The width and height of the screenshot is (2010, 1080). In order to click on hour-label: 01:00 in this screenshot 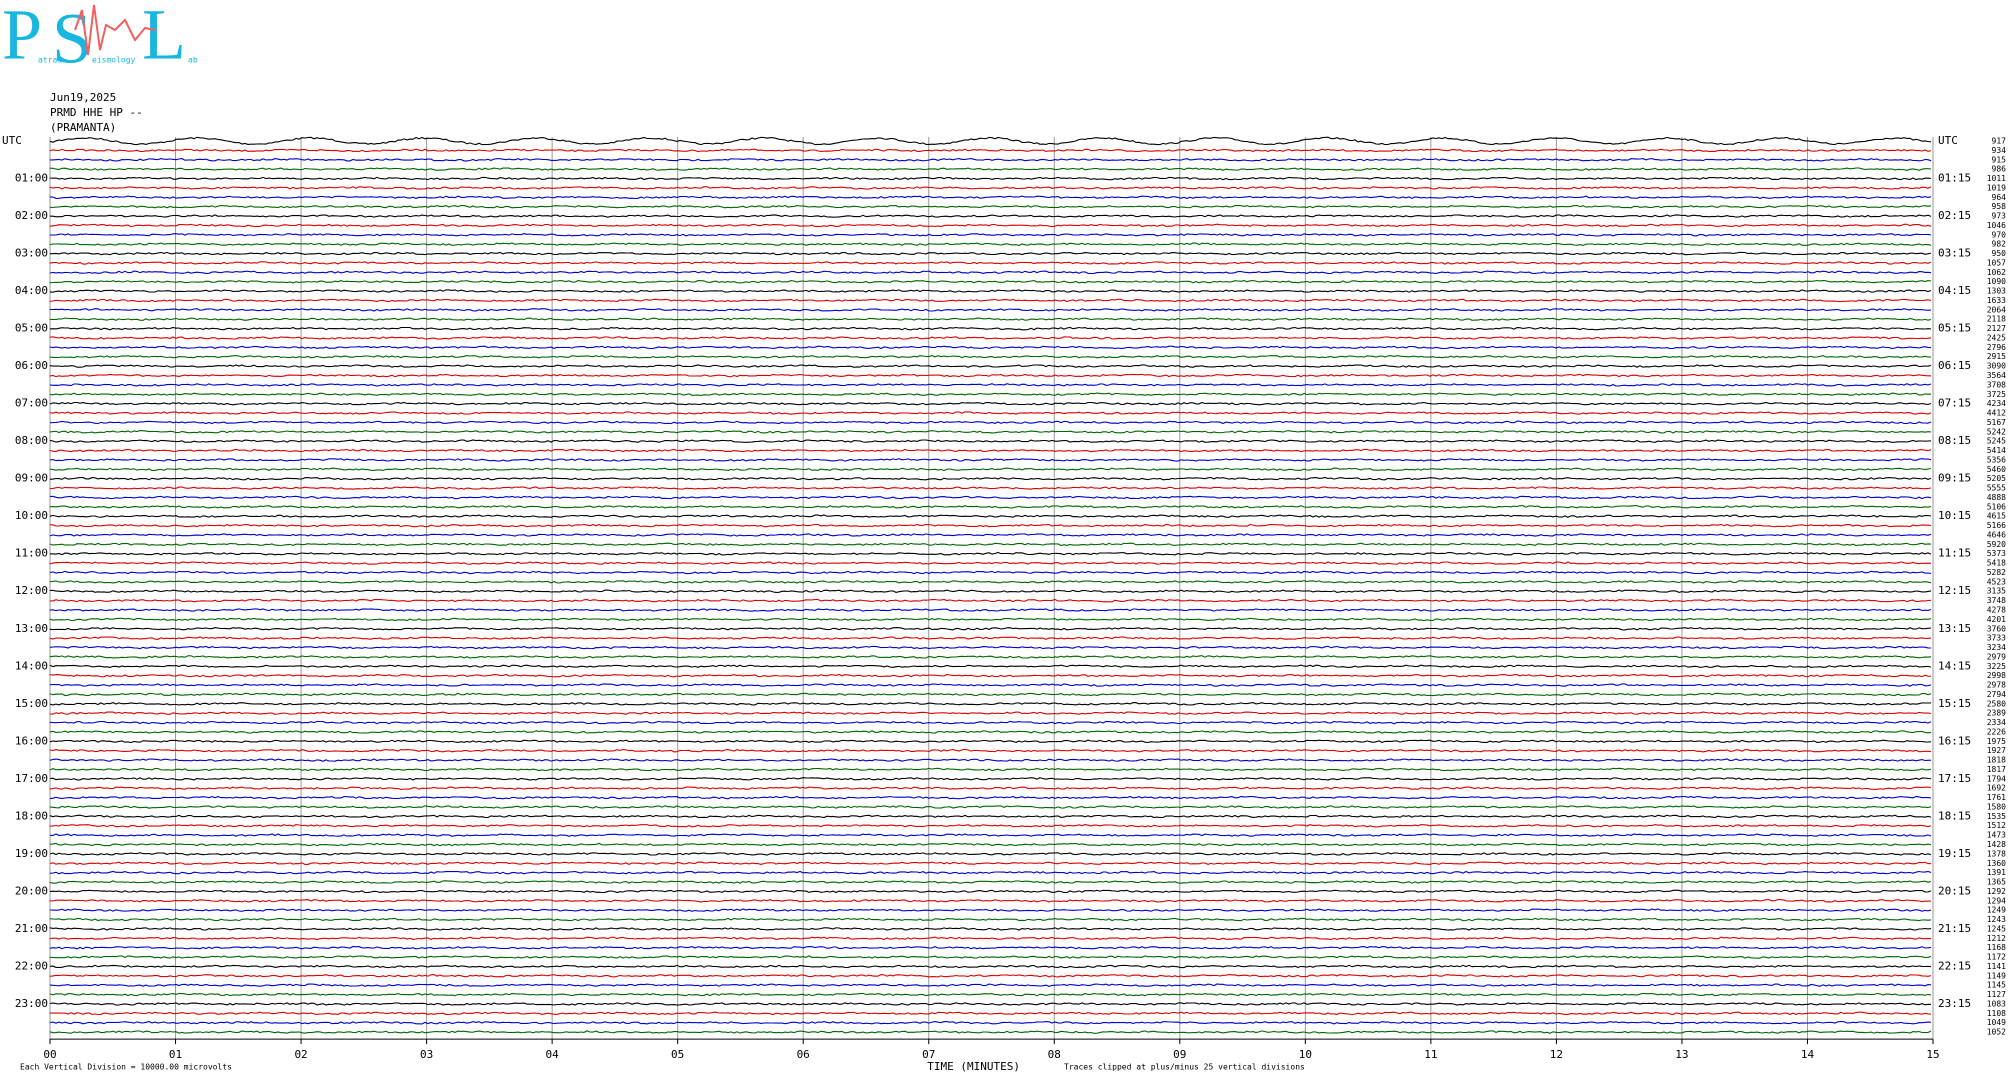, I will do `click(31, 178)`.